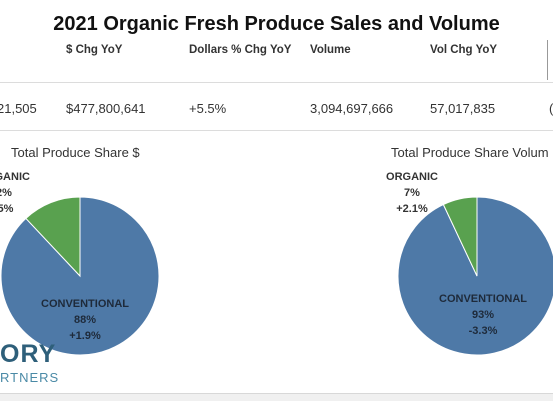  What do you see at coordinates (464, 50) in the screenshot?
I see `header-vol-chg-yoy: Vol Chg YoY` at bounding box center [464, 50].